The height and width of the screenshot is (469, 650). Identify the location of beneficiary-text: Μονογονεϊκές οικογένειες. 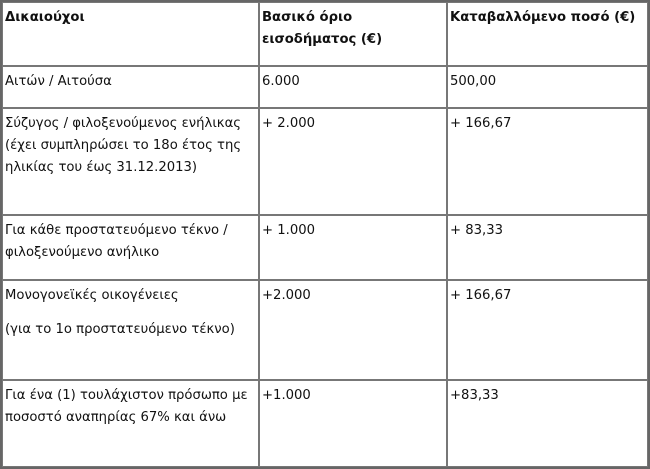
(92, 295).